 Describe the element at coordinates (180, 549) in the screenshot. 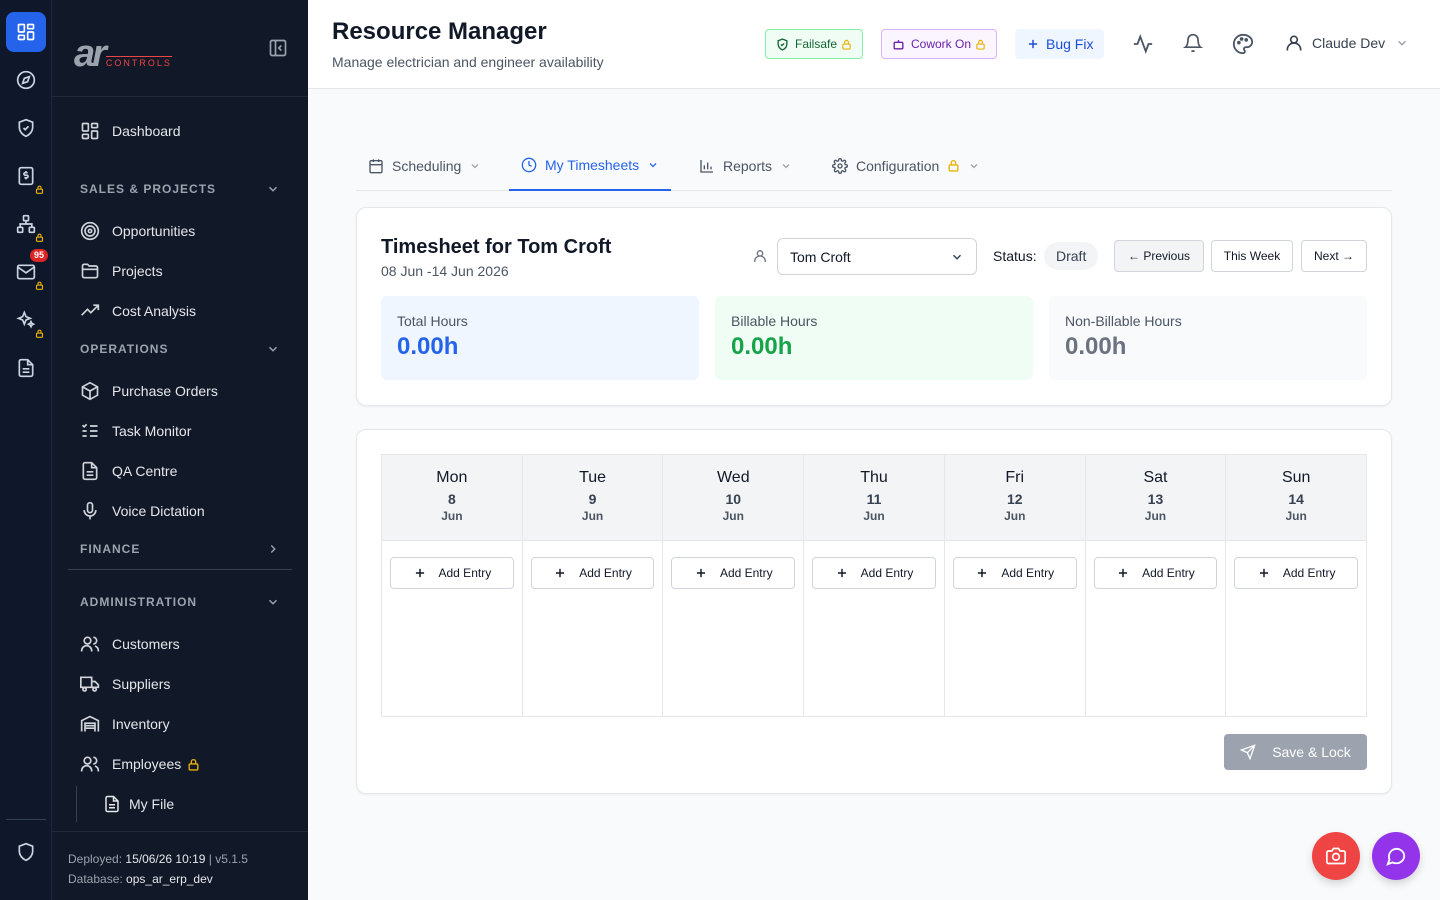

I see `section-finance: FINANCE` at that location.